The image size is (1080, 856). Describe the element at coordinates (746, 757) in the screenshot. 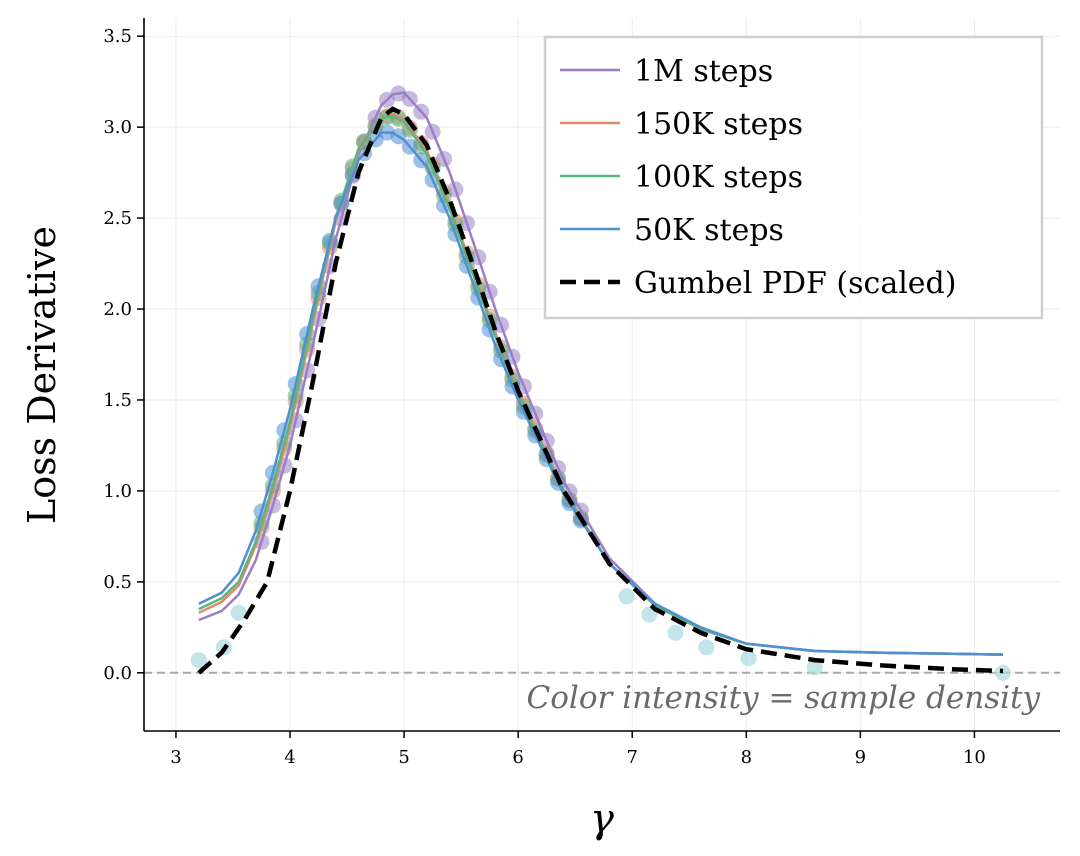

I see `x-tick-label: 8` at that location.